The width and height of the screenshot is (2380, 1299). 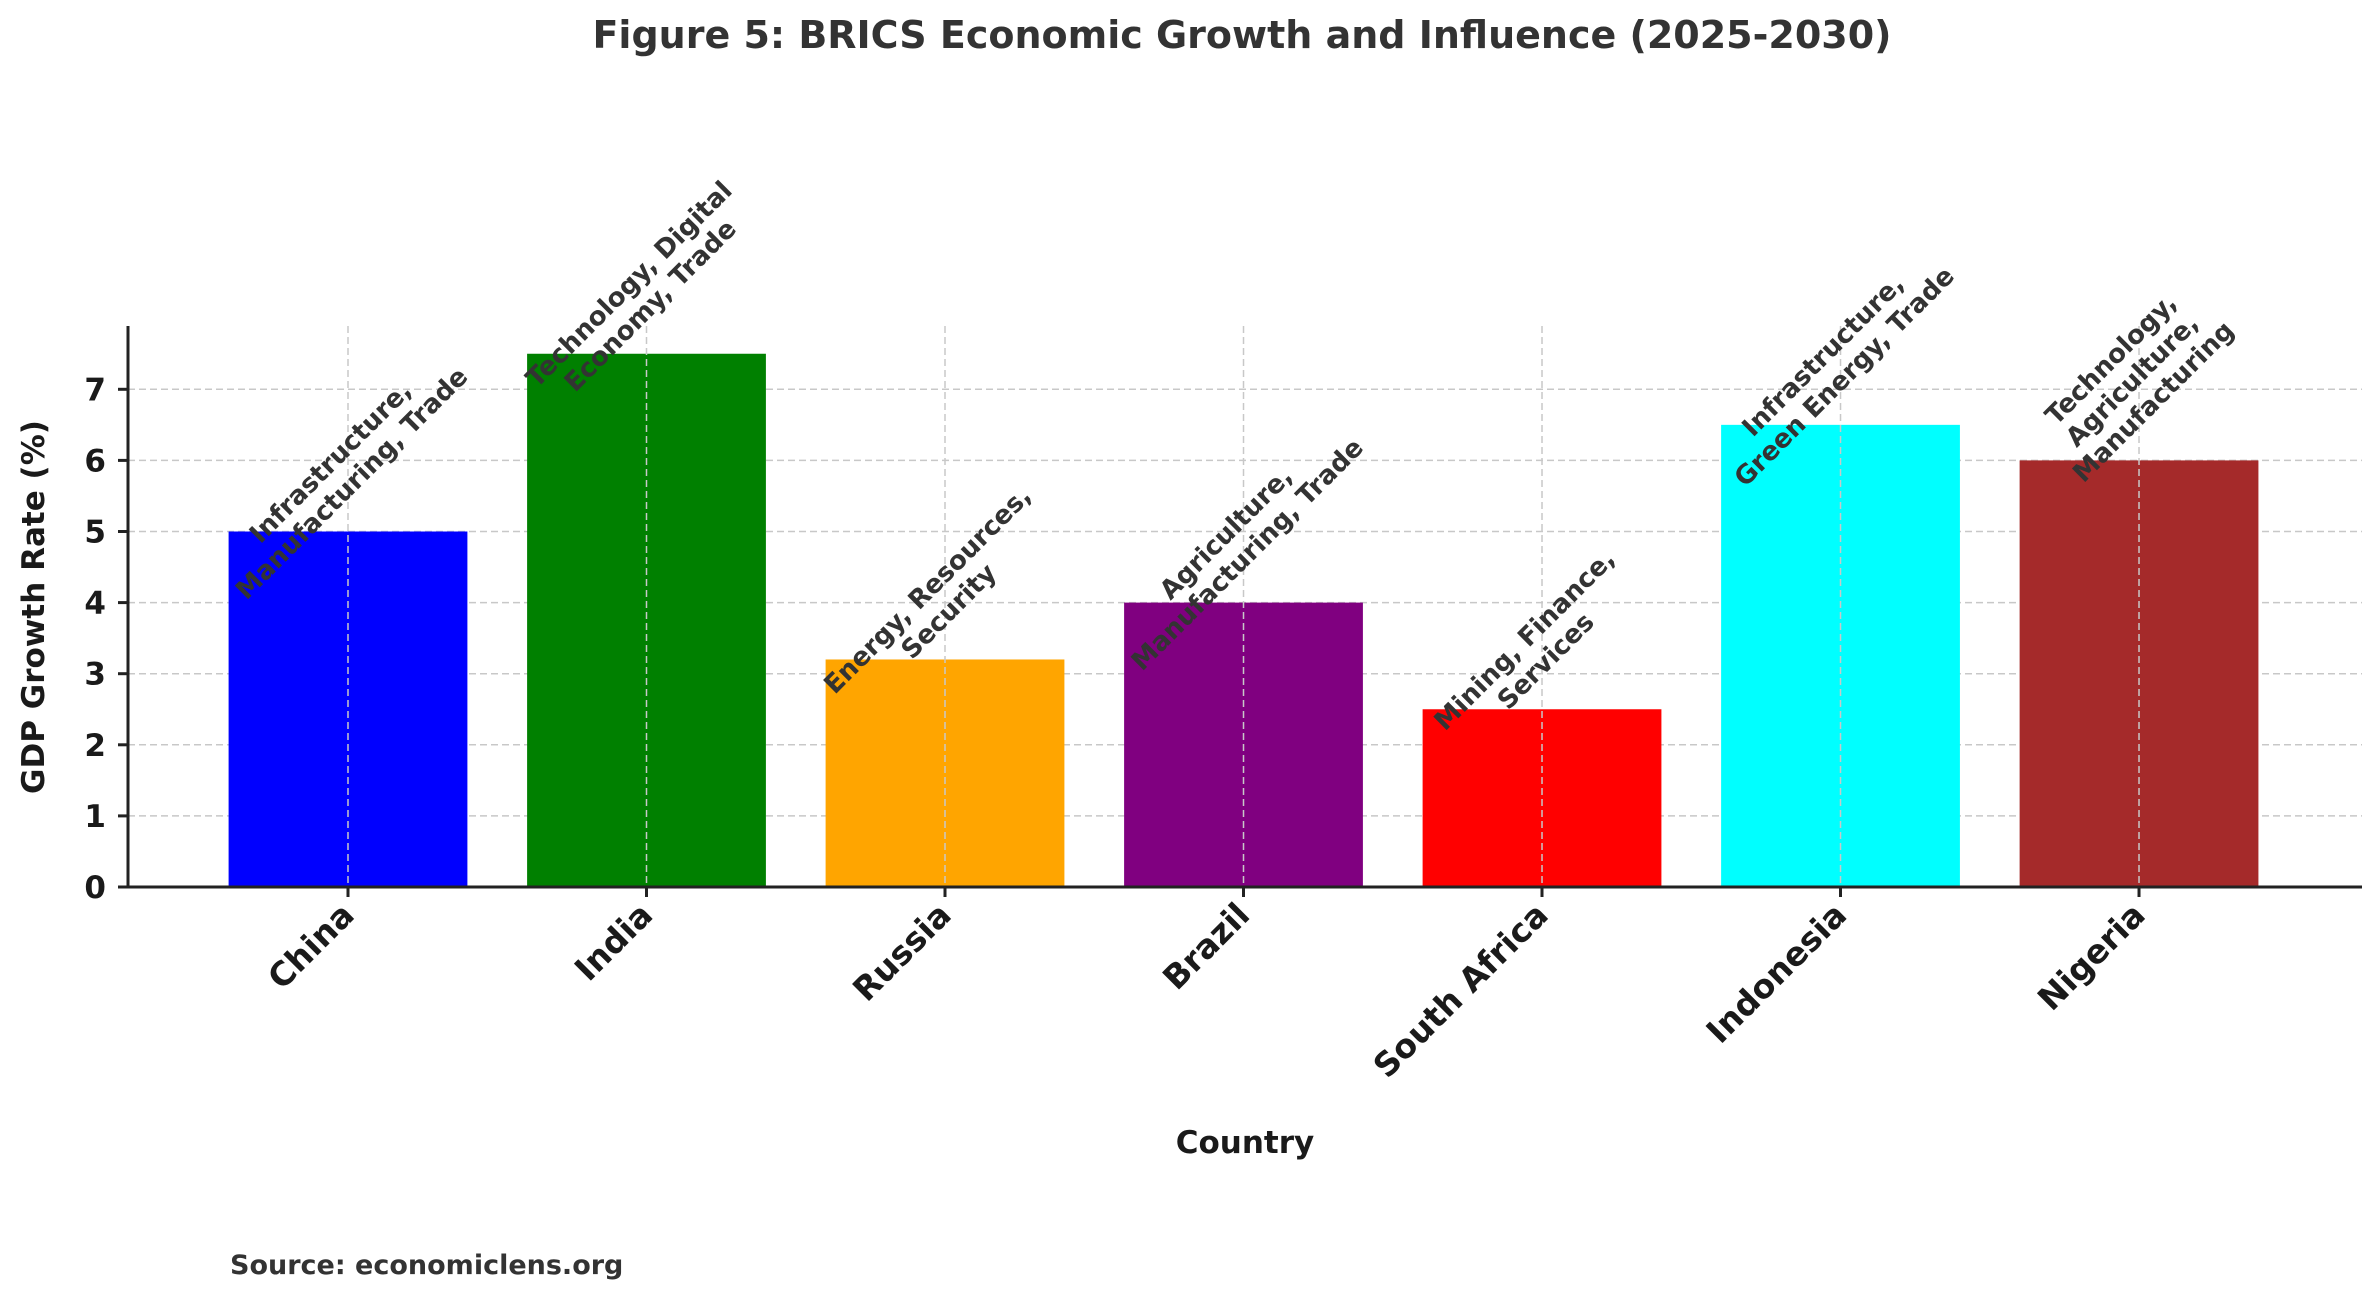 What do you see at coordinates (95, 390) in the screenshot?
I see `y-tick-label: 7` at bounding box center [95, 390].